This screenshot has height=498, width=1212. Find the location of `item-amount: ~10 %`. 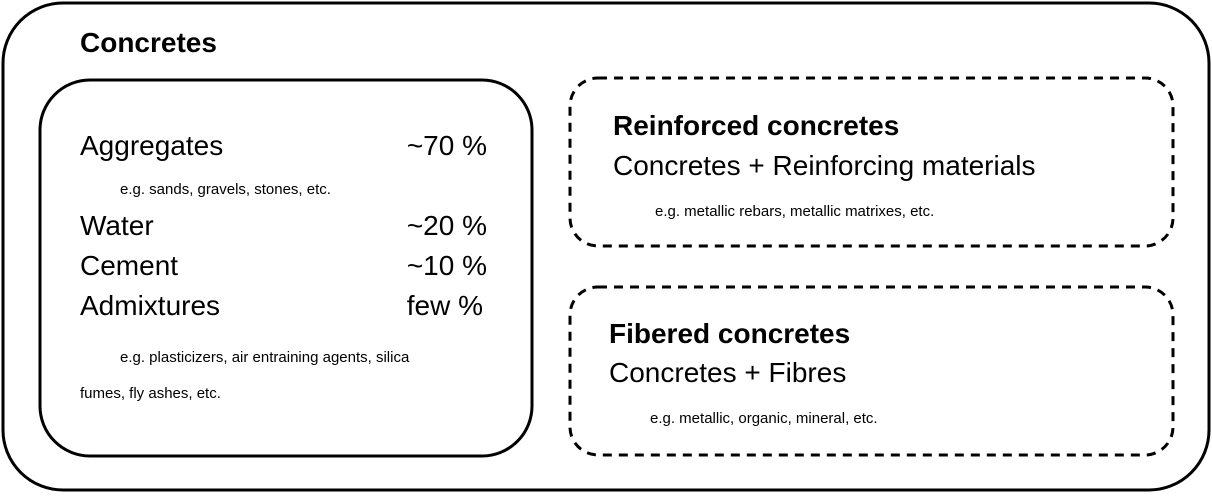

item-amount: ~10 % is located at coordinates (447, 265).